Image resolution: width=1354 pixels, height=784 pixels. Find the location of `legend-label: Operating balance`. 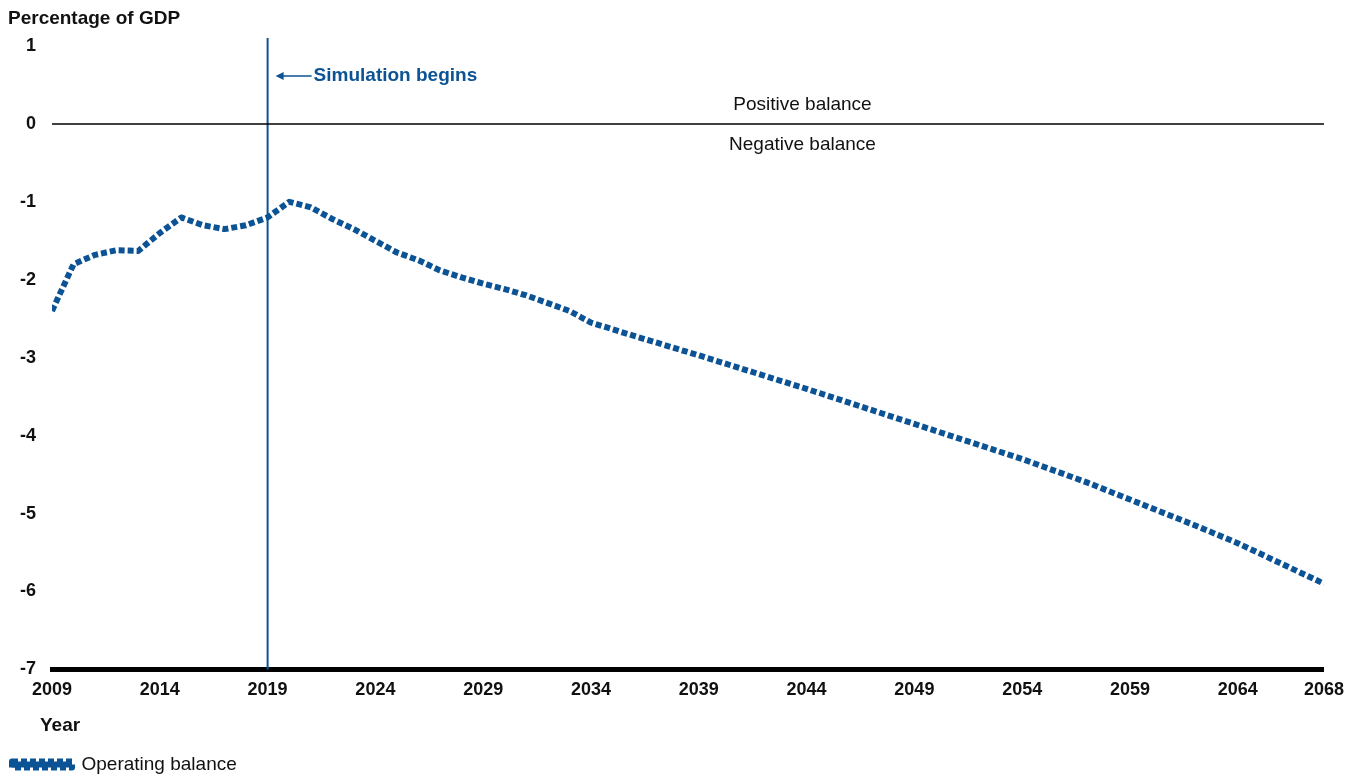

legend-label: Operating balance is located at coordinates (159, 763).